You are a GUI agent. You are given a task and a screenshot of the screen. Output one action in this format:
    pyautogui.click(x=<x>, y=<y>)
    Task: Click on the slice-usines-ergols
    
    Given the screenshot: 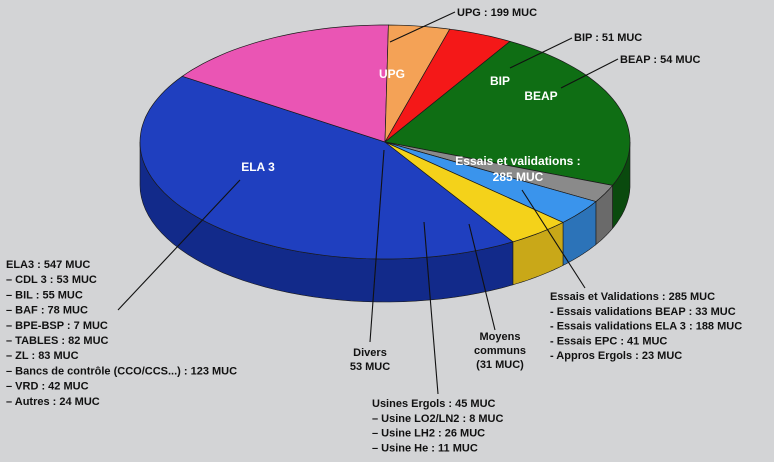 What is the action you would take?
    pyautogui.click(x=490, y=182)
    